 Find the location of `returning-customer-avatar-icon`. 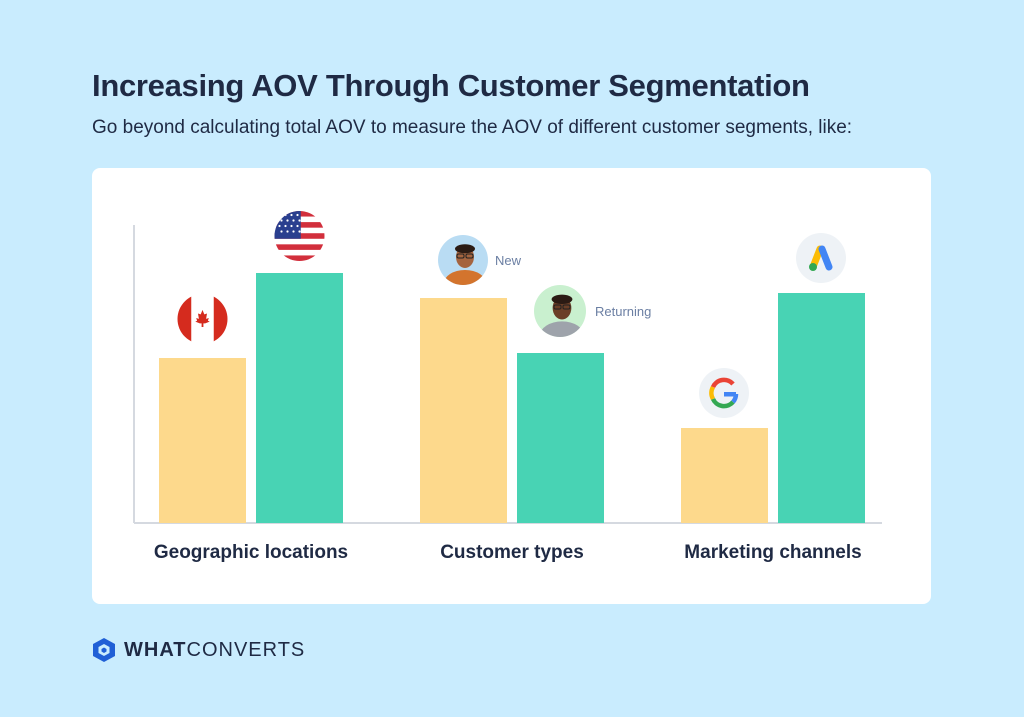

returning-customer-avatar-icon is located at coordinates (560, 311).